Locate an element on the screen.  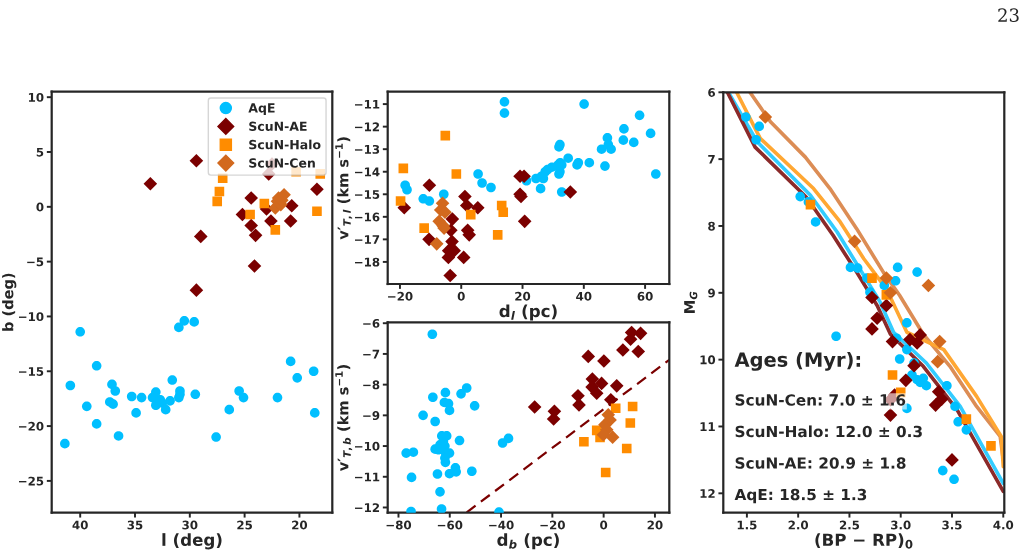
y-axis-title: v′$_{T,b}$ (km s$^{−1}$) is located at coordinates (344, 418).